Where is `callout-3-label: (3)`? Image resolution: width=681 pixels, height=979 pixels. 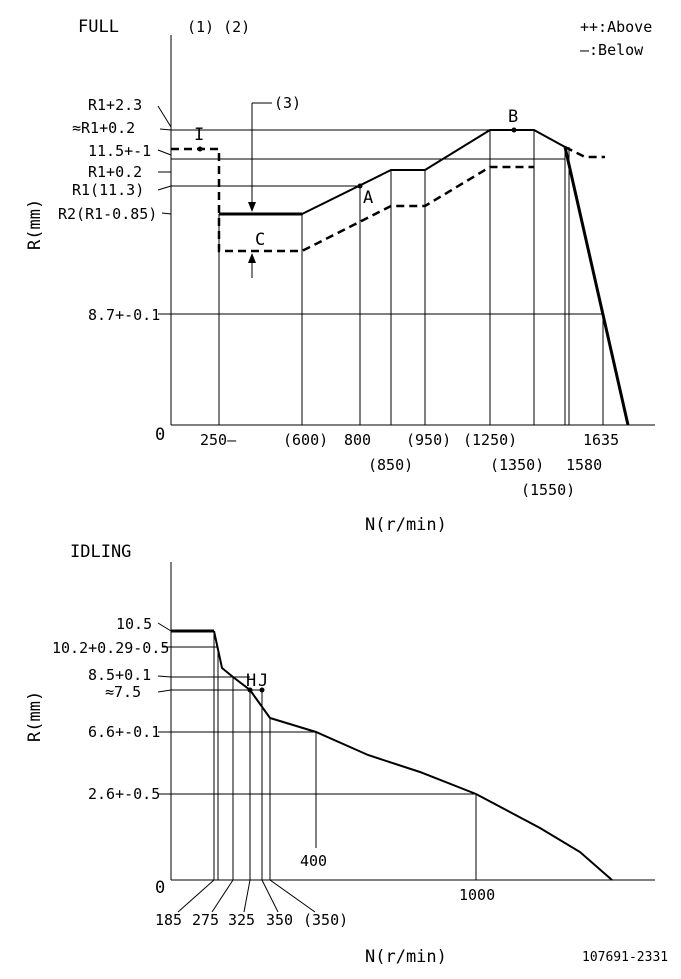
callout-3-label: (3) is located at coordinates (287, 103).